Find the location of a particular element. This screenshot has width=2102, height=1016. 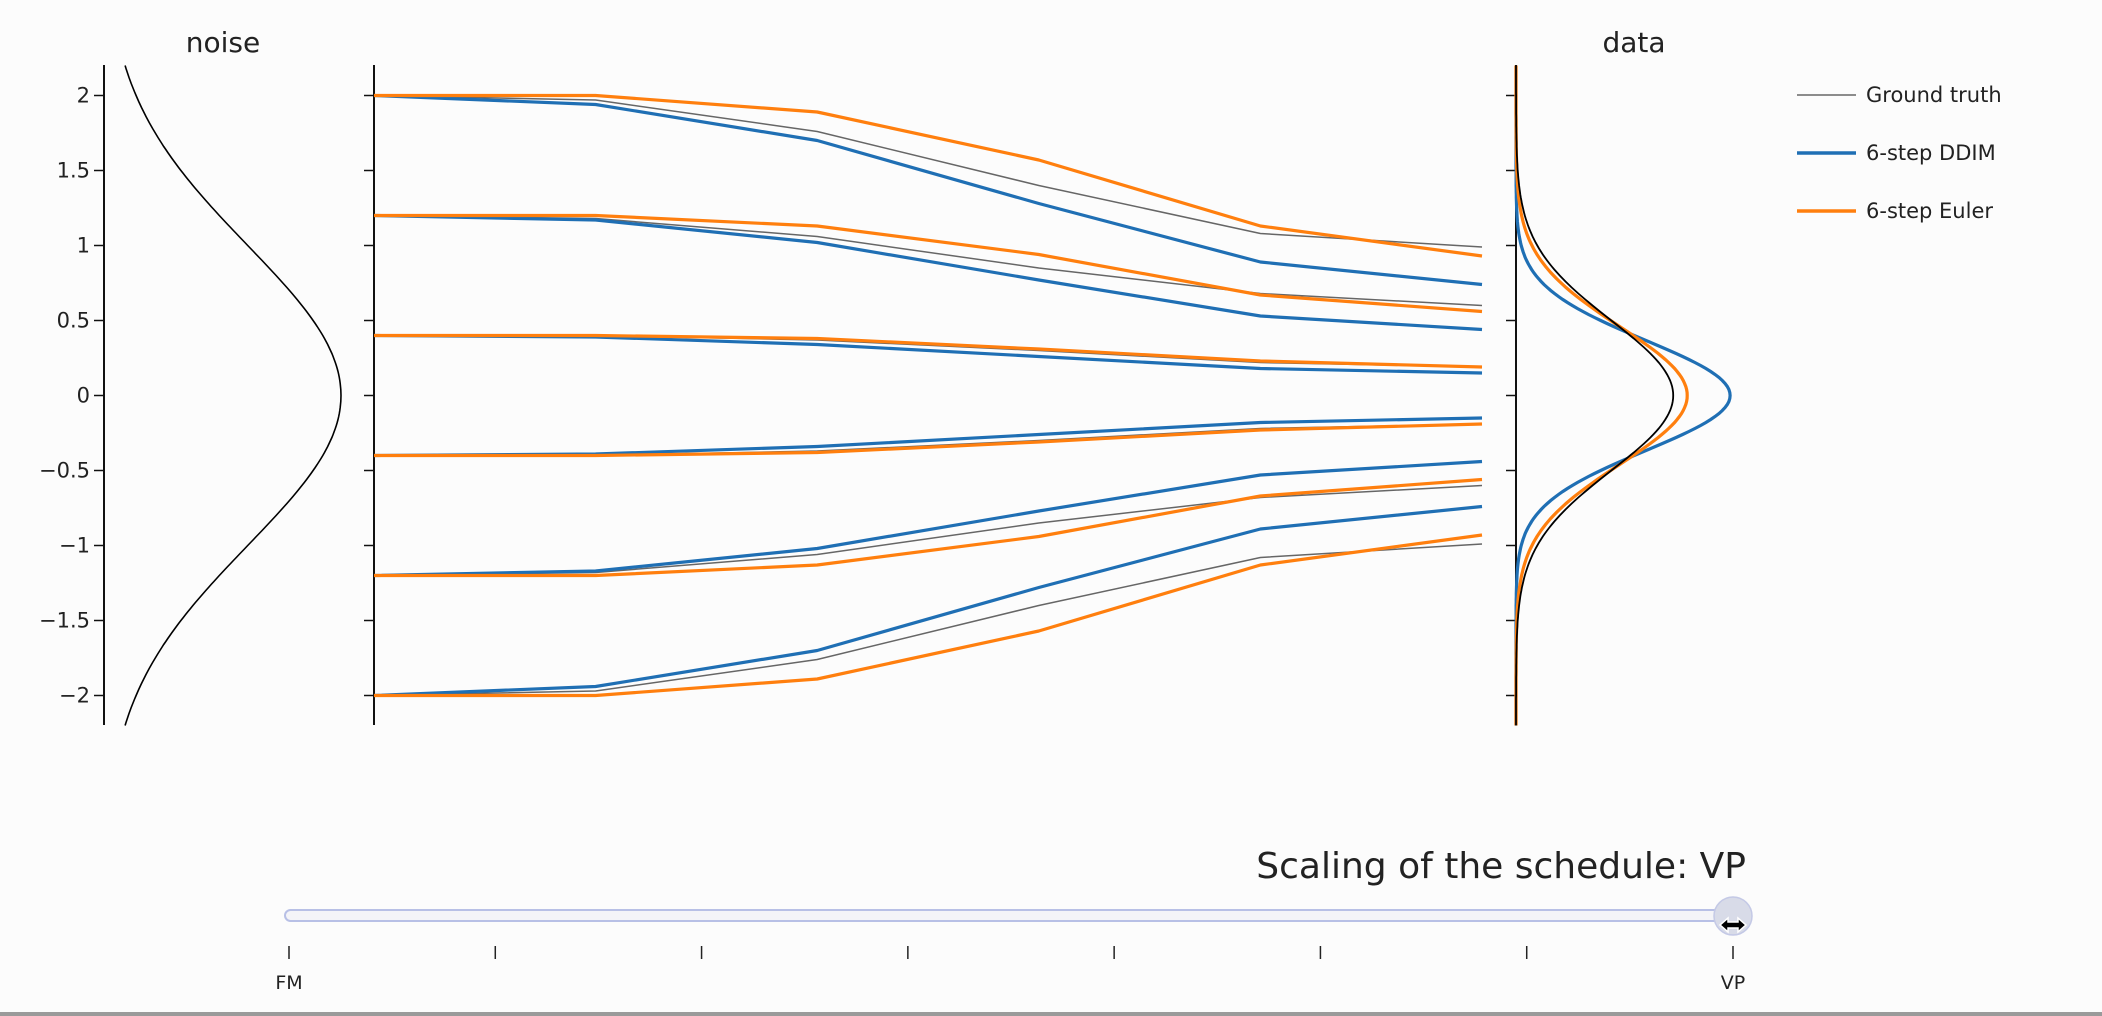

y-tick-label: −2 is located at coordinates (74, 696).